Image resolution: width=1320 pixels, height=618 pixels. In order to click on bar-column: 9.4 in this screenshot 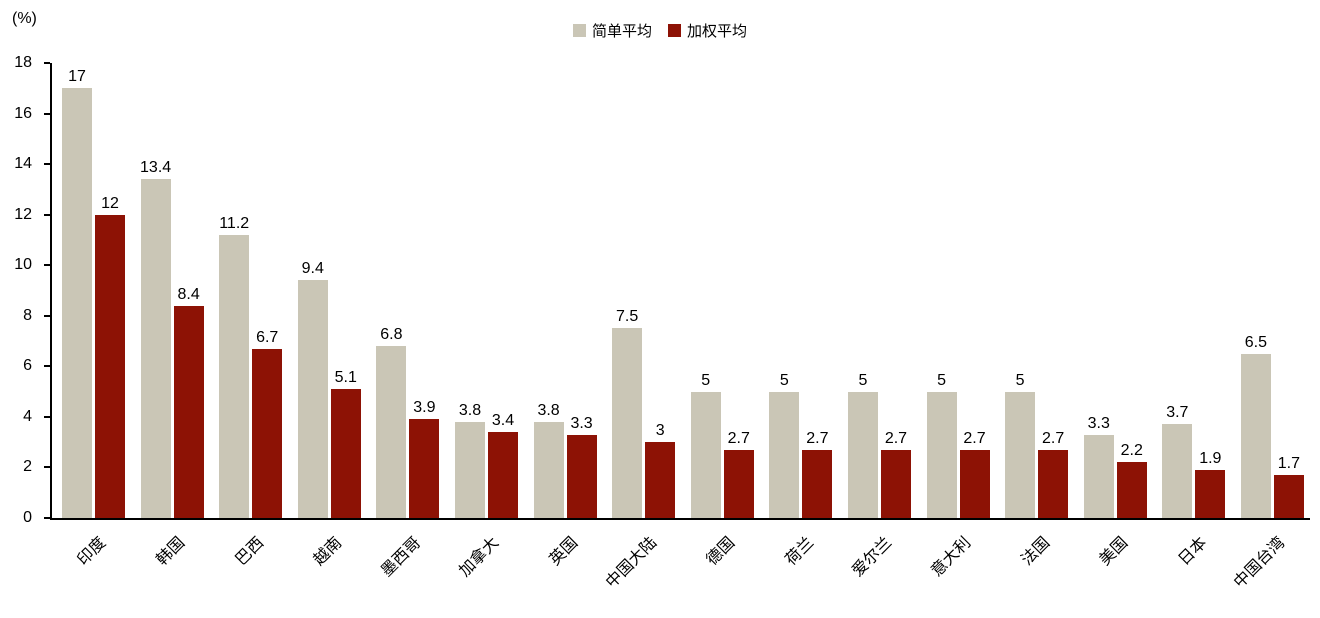, I will do `click(312, 290)`.